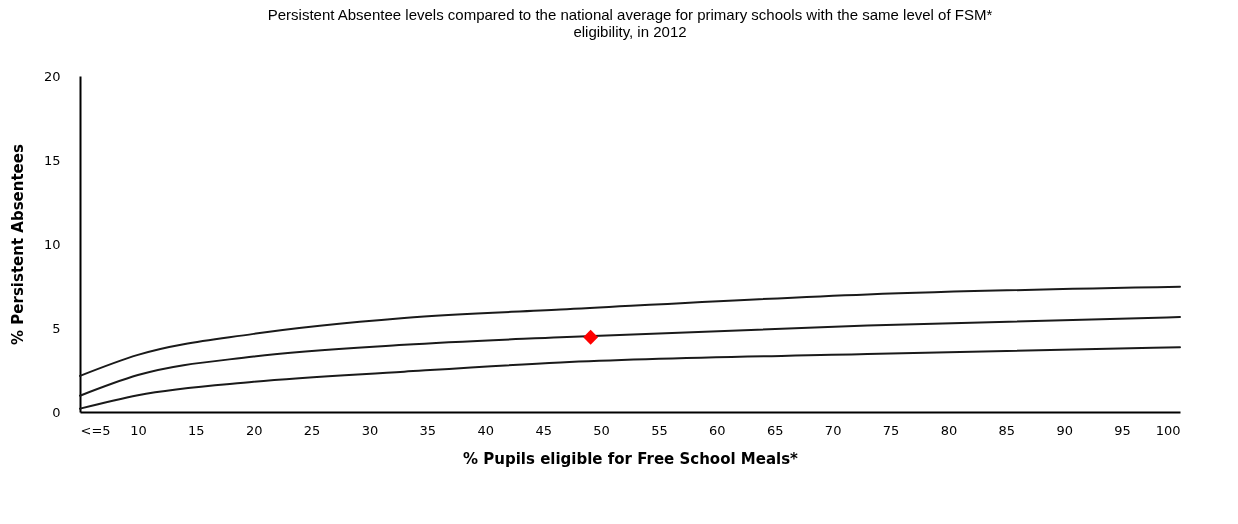  What do you see at coordinates (601, 430) in the screenshot?
I see `x-tick-label: 50` at bounding box center [601, 430].